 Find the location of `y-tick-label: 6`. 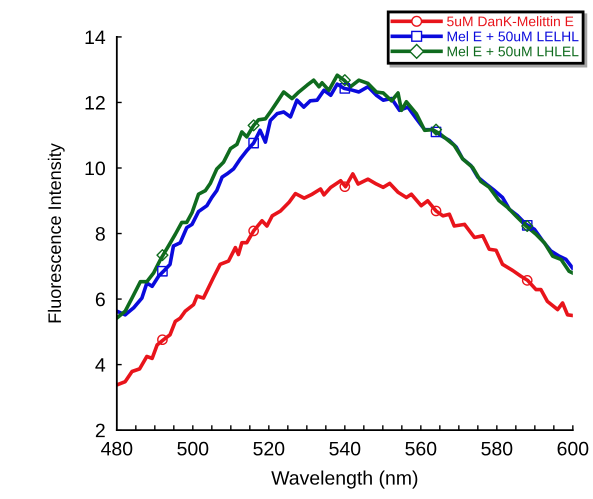

y-tick-label: 6 is located at coordinates (100, 299).